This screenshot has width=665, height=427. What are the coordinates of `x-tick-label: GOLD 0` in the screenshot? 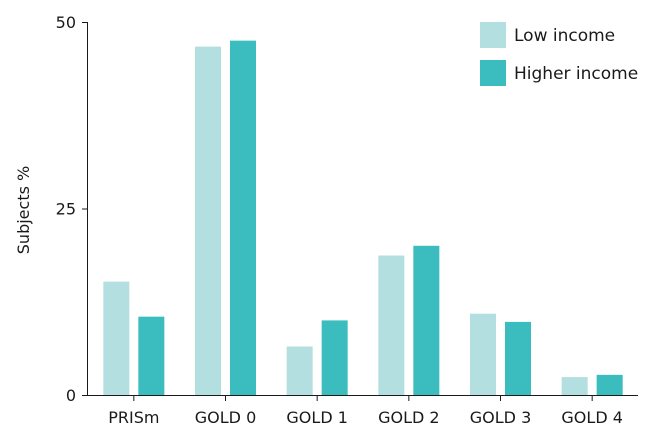 It's located at (226, 417).